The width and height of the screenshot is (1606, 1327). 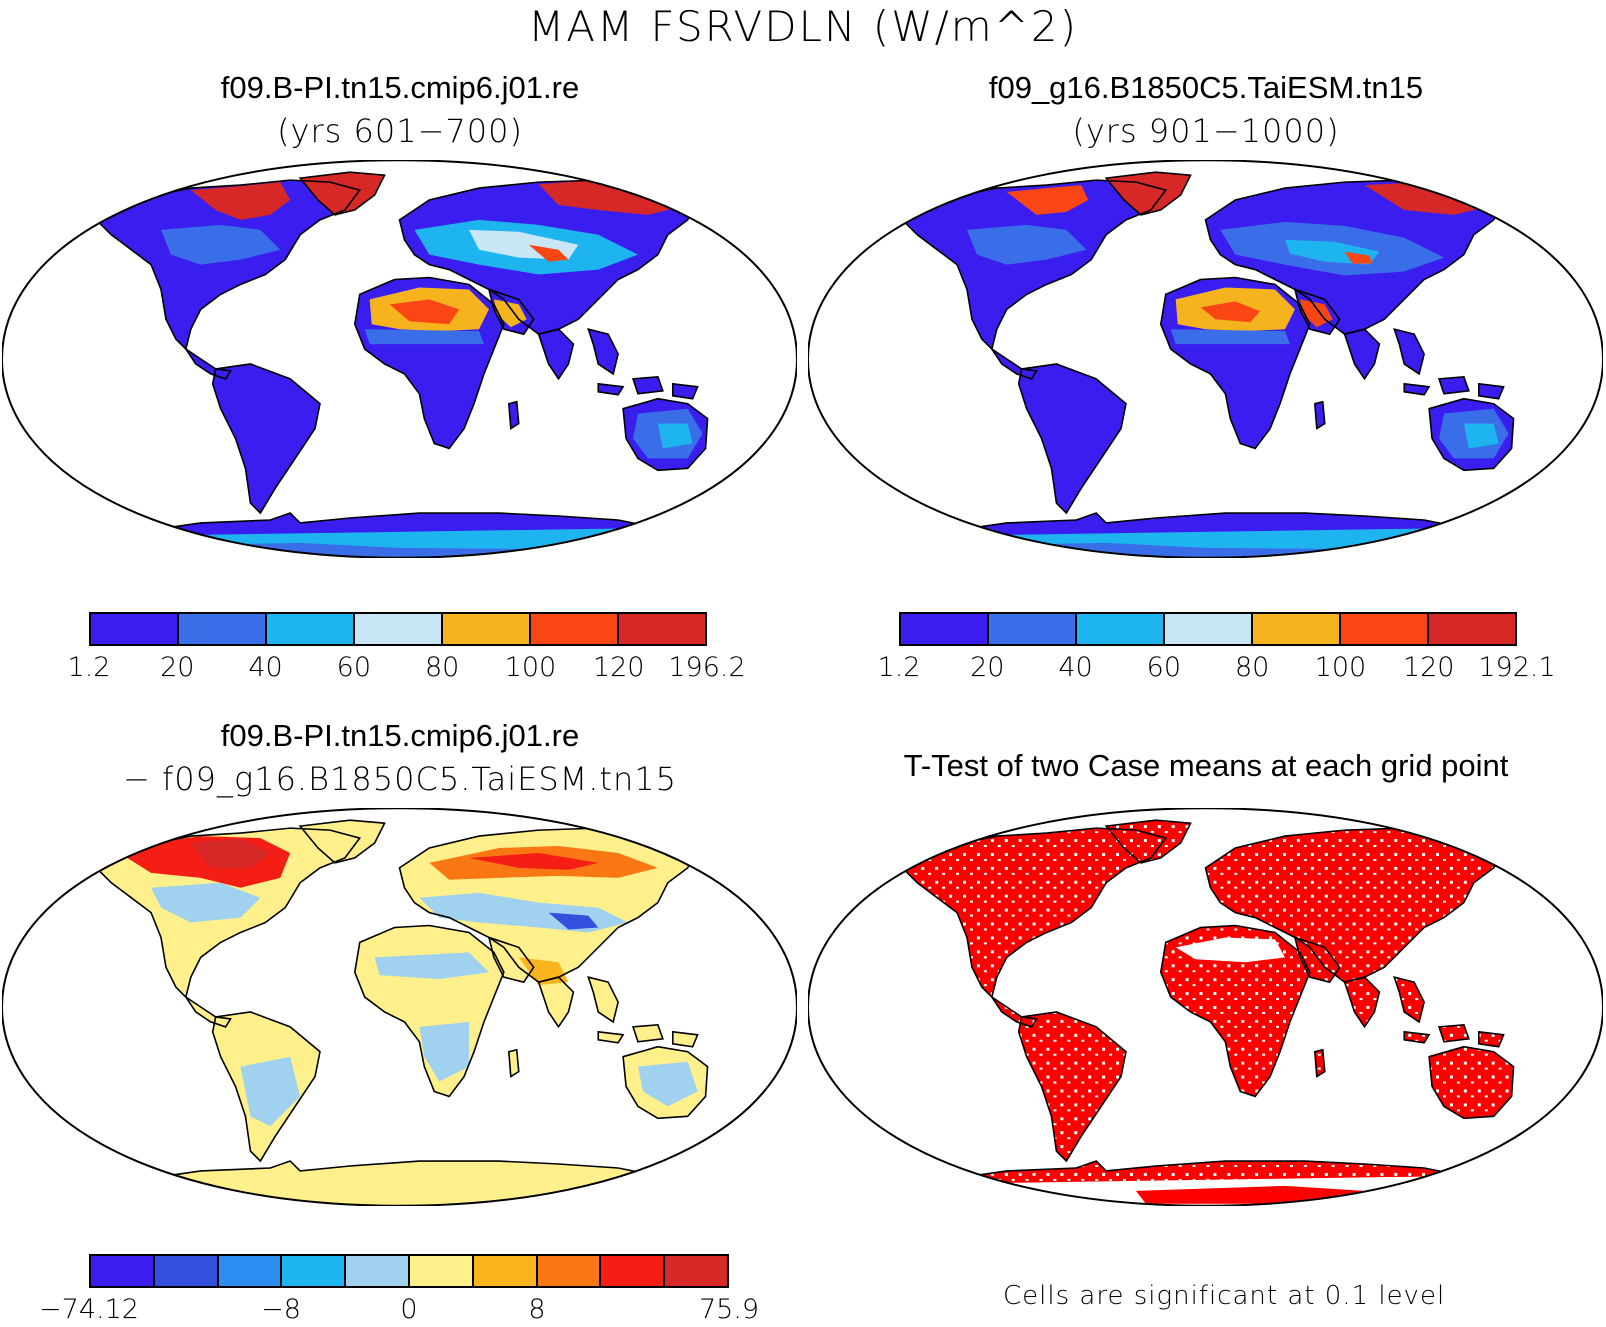 What do you see at coordinates (399, 1310) in the screenshot?
I see `colorbar-difference-labels: −74.12 −8 0 8 75.9` at bounding box center [399, 1310].